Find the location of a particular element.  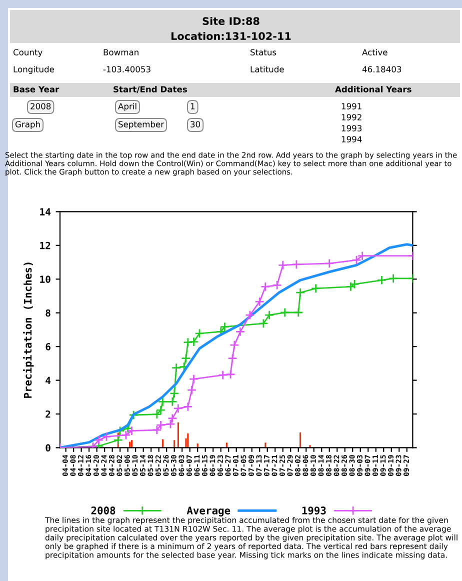

text: April is located at coordinates (127, 107).